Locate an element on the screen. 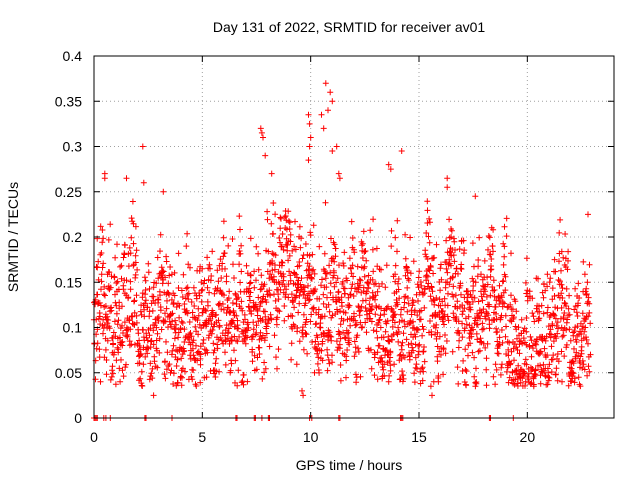  y-tick-label: 0.35 is located at coordinates (68, 101).